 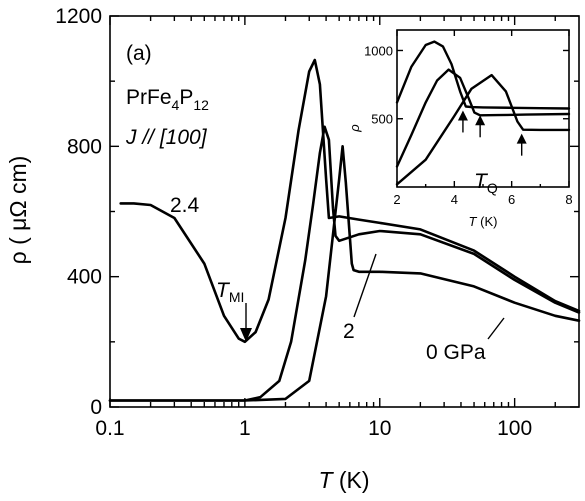 I want to click on x-tick-label: 0.1, so click(x=109, y=428).